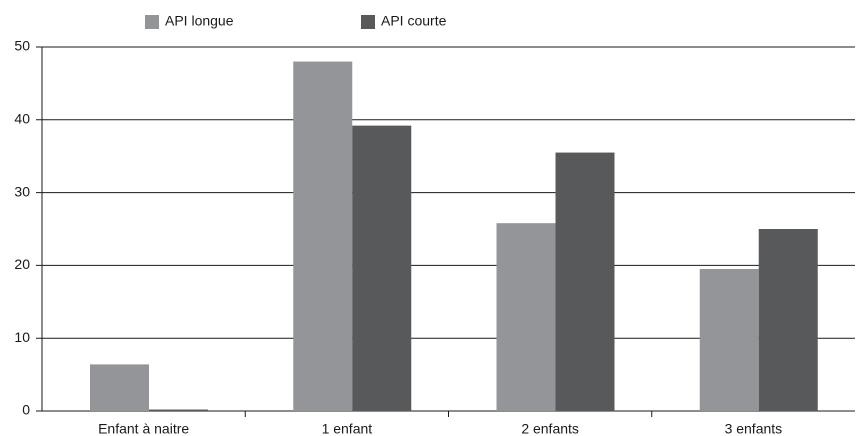 Image resolution: width=861 pixels, height=436 pixels. What do you see at coordinates (414, 21) in the screenshot?
I see `legend-label: API courte` at bounding box center [414, 21].